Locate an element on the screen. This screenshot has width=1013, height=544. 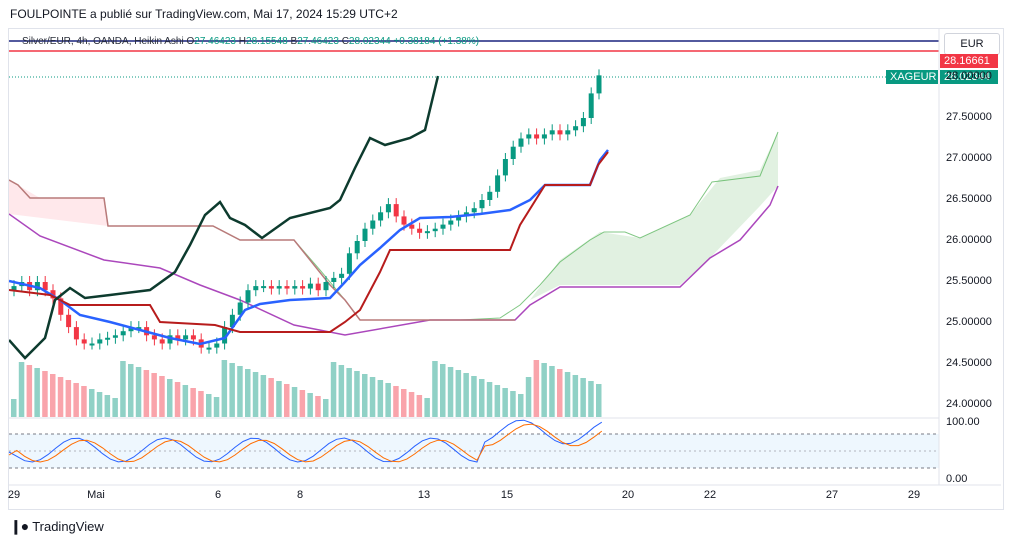
stoch-rsi-k-line is located at coordinates (305, 441).